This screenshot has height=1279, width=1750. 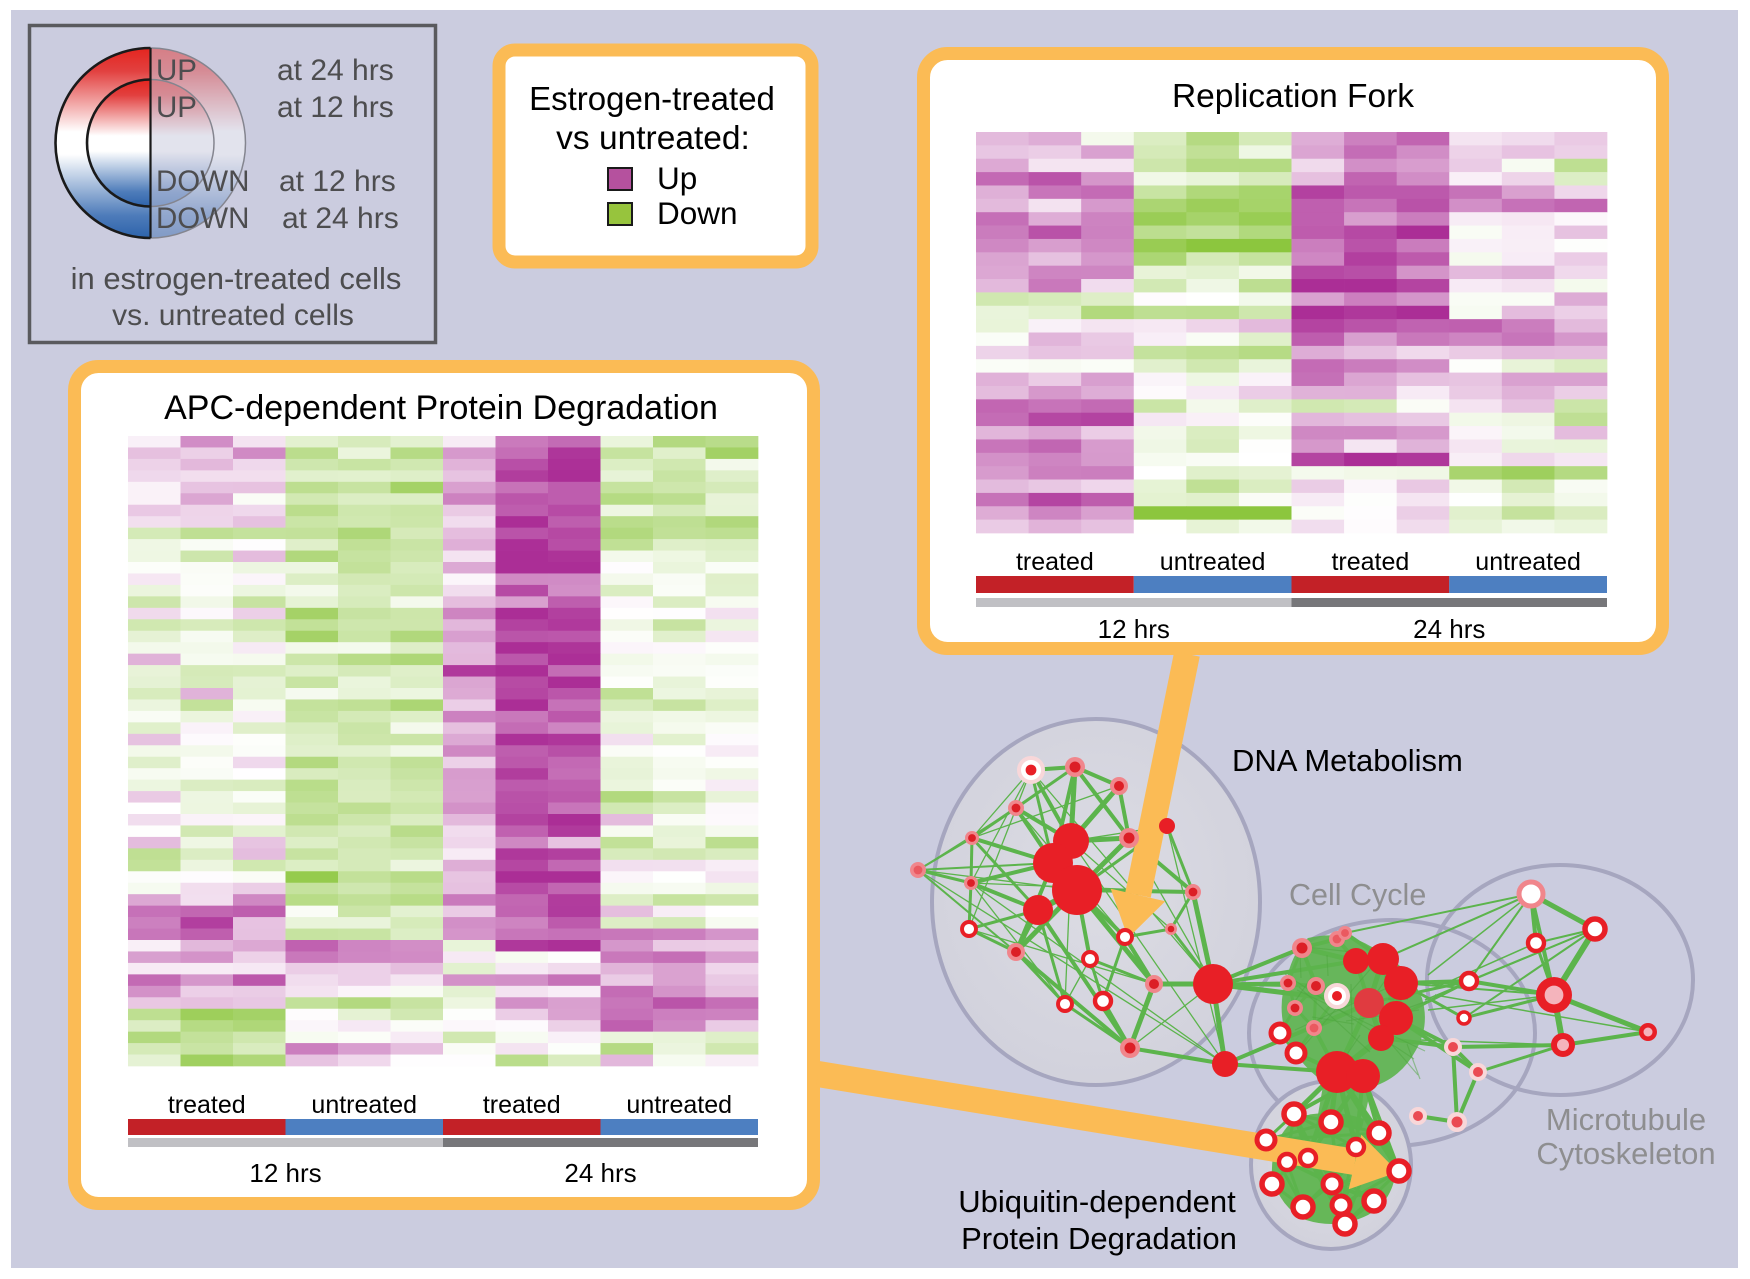 I want to click on svg-text: DNA Metabolism, so click(x=1347, y=760).